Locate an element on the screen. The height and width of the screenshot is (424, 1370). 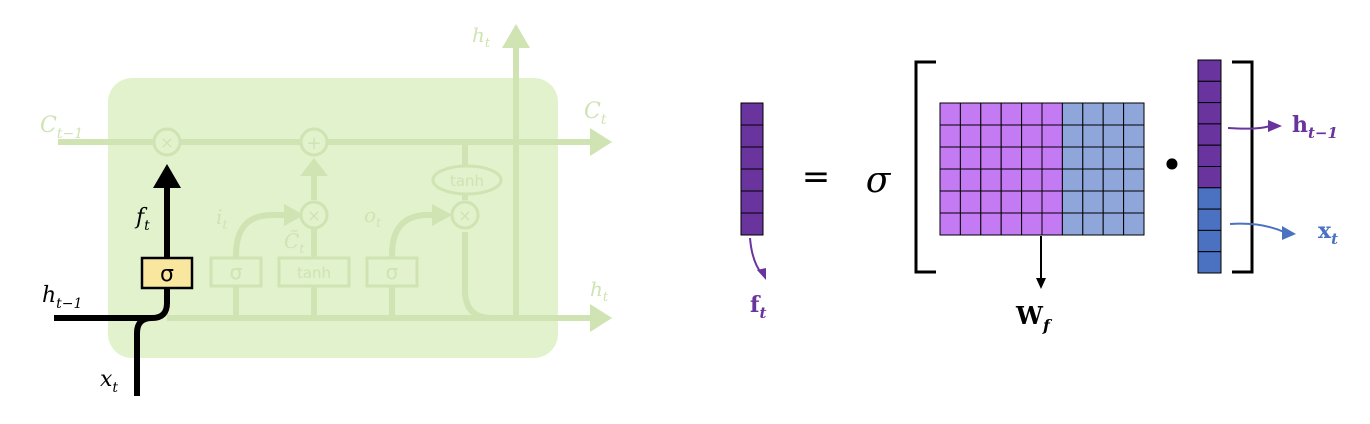
x-pointer is located at coordinates (1257, 227).